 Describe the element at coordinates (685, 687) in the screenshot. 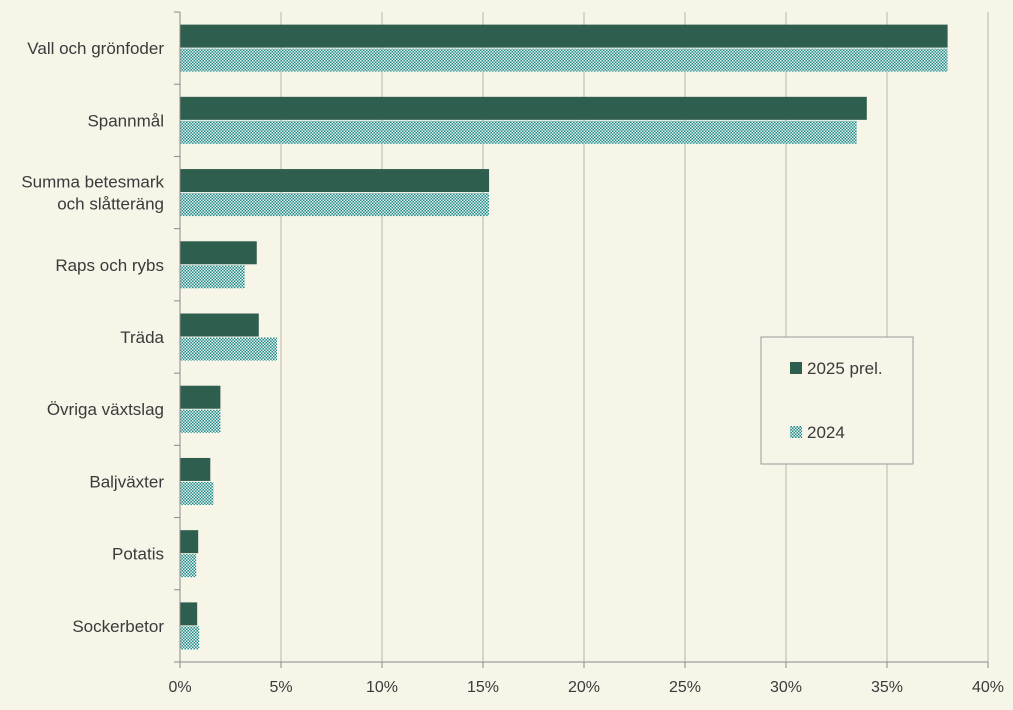

I see `x-tick-label: 25%` at that location.